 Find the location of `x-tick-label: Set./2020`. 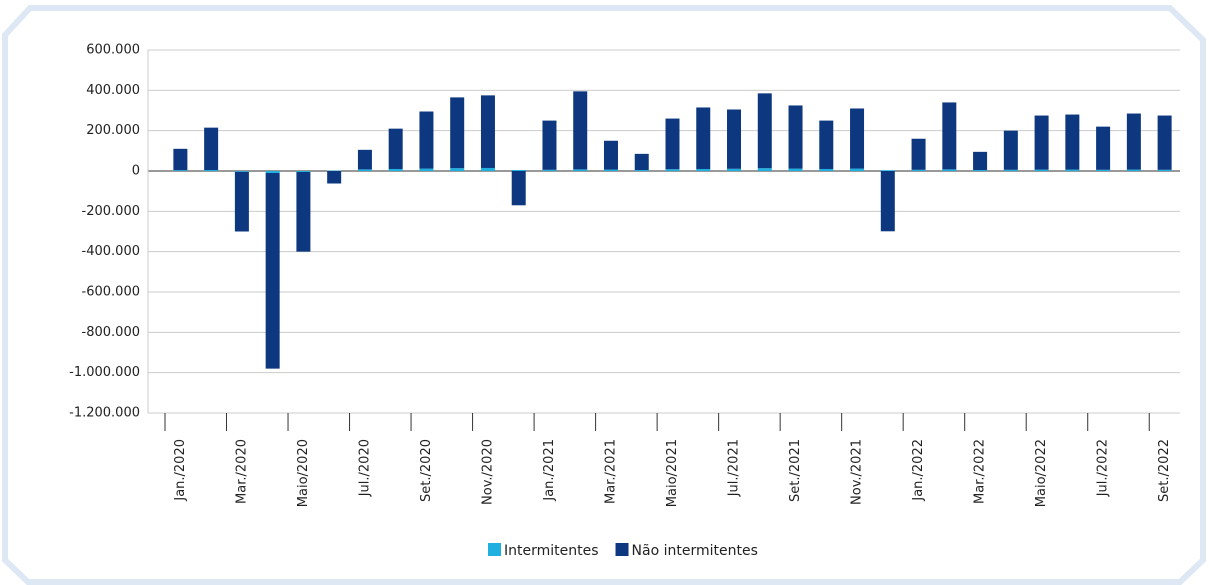

x-tick-label: Set./2020 is located at coordinates (426, 470).